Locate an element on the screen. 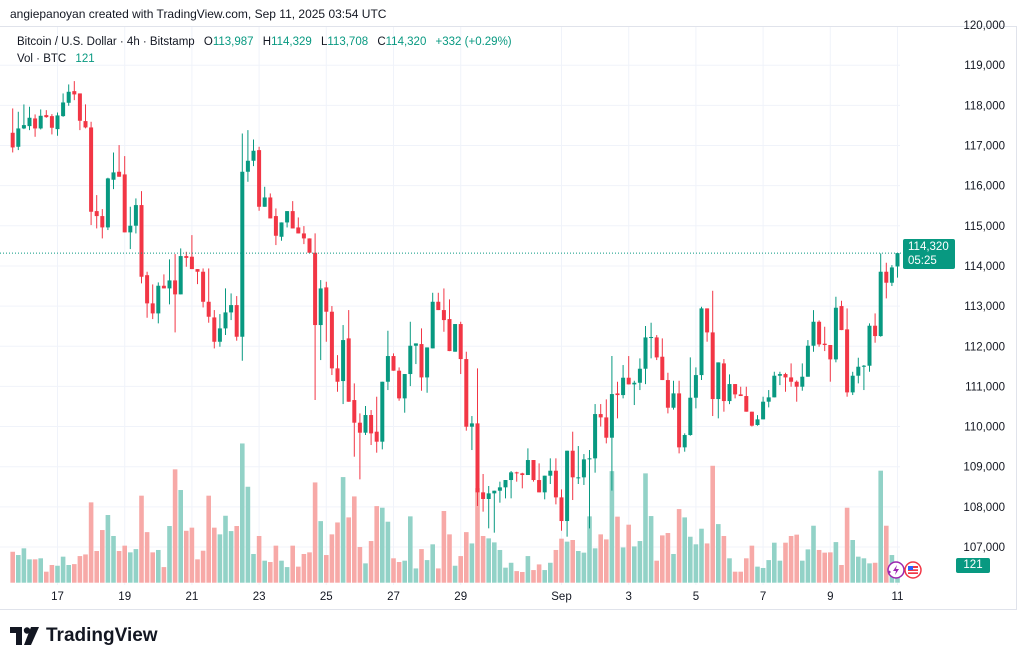  symbol-title: Bitcoin / U.S. Dollar · 4h · Bitstamp is located at coordinates (106, 42).